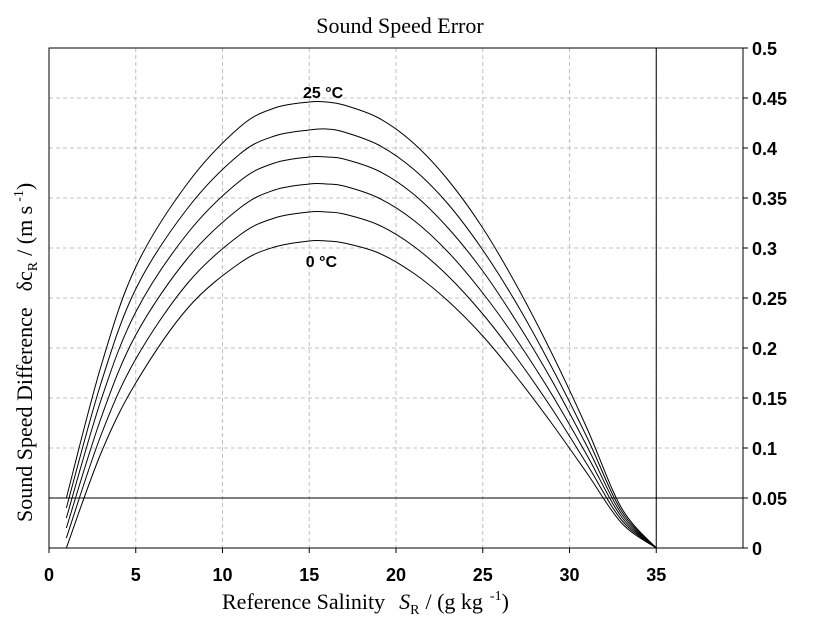 The height and width of the screenshot is (623, 831). Describe the element at coordinates (19, 196) in the screenshot. I see `y-axis-unit-exp: -1` at that location.